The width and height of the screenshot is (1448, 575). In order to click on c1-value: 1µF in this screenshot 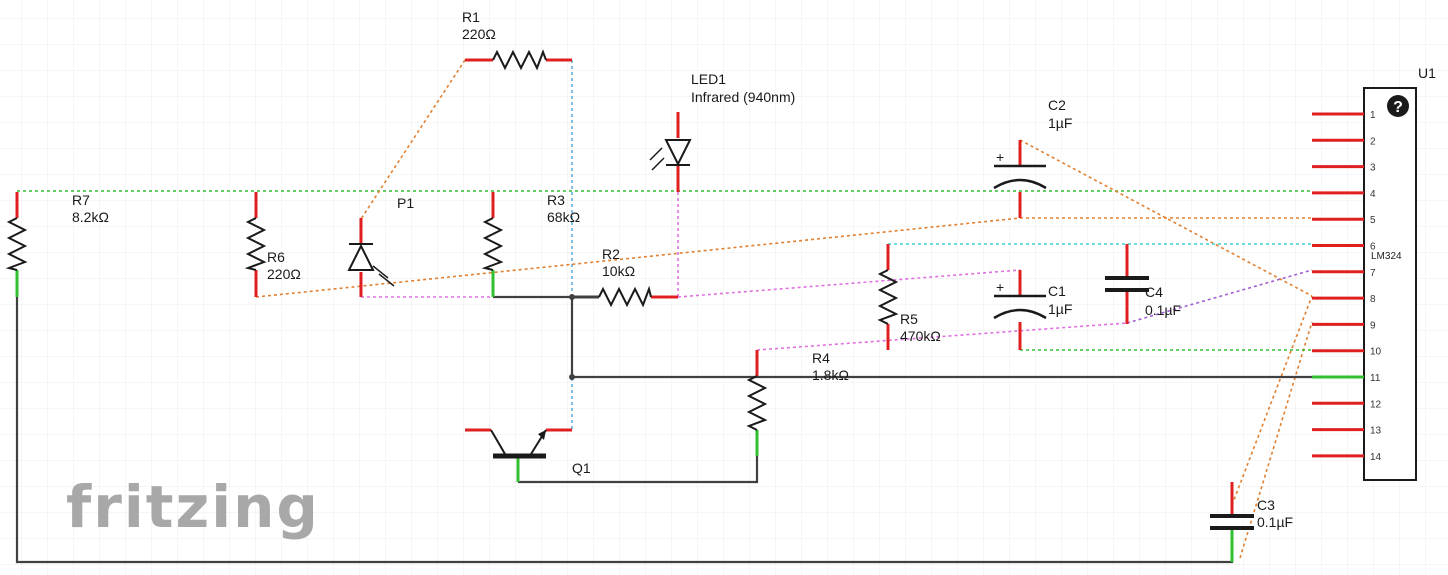, I will do `click(1060, 309)`.